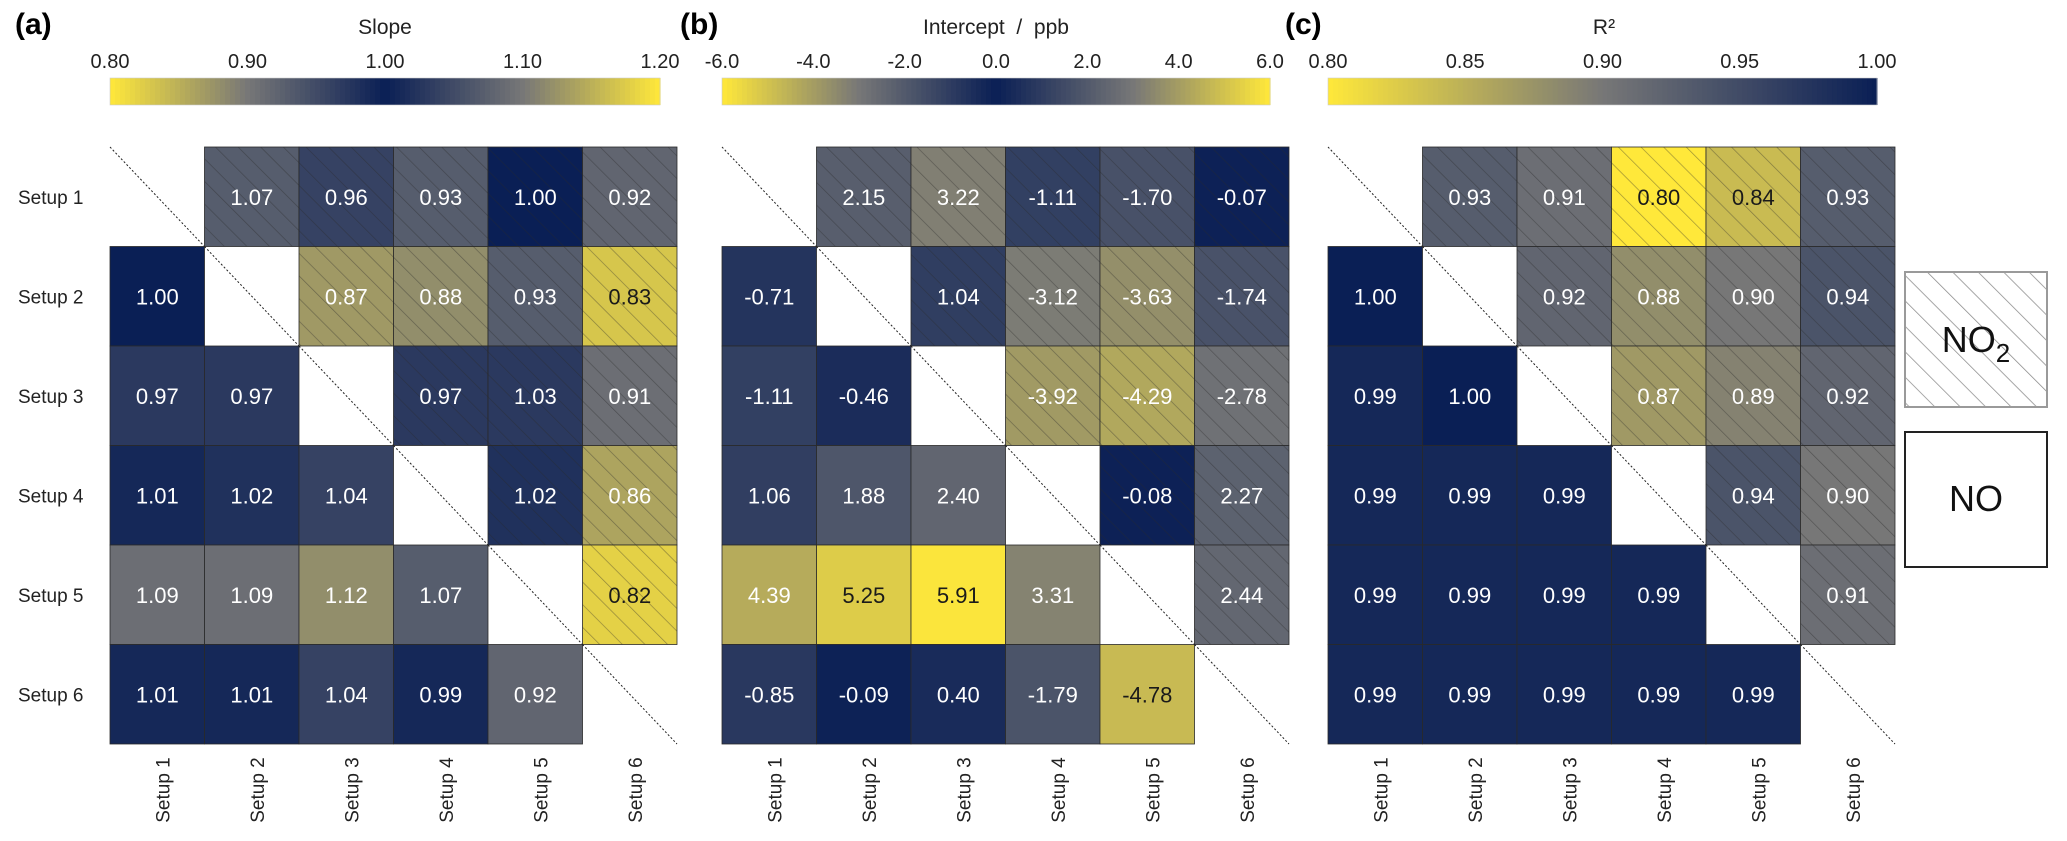  What do you see at coordinates (1602, 62) in the screenshot?
I see `colorbar-tick-label: 0.90` at bounding box center [1602, 62].